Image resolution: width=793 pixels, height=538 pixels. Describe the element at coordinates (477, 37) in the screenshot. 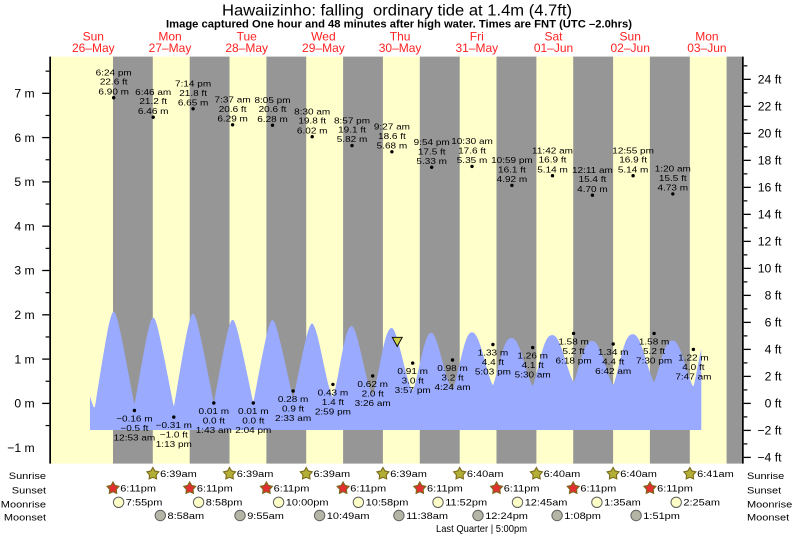

I see `svg-text: Fri` at that location.